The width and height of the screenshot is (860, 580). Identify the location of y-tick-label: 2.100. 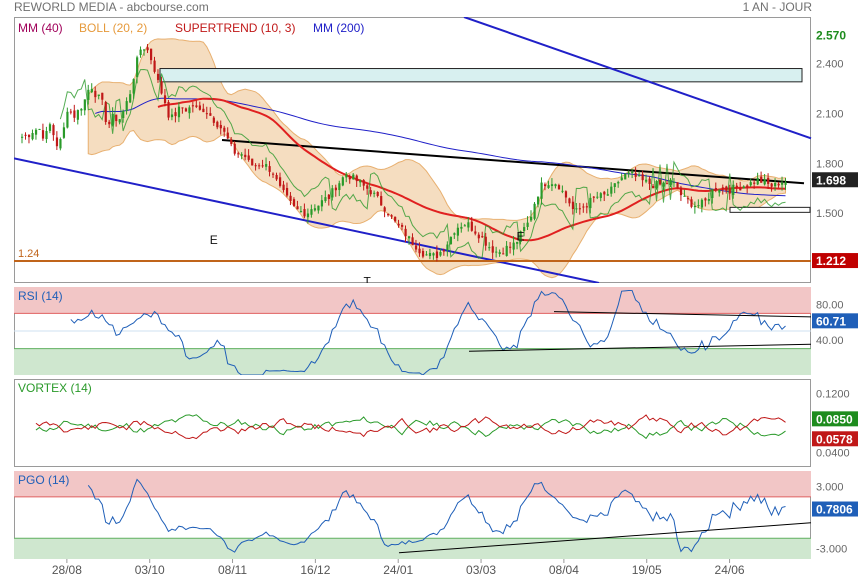
(830, 114).